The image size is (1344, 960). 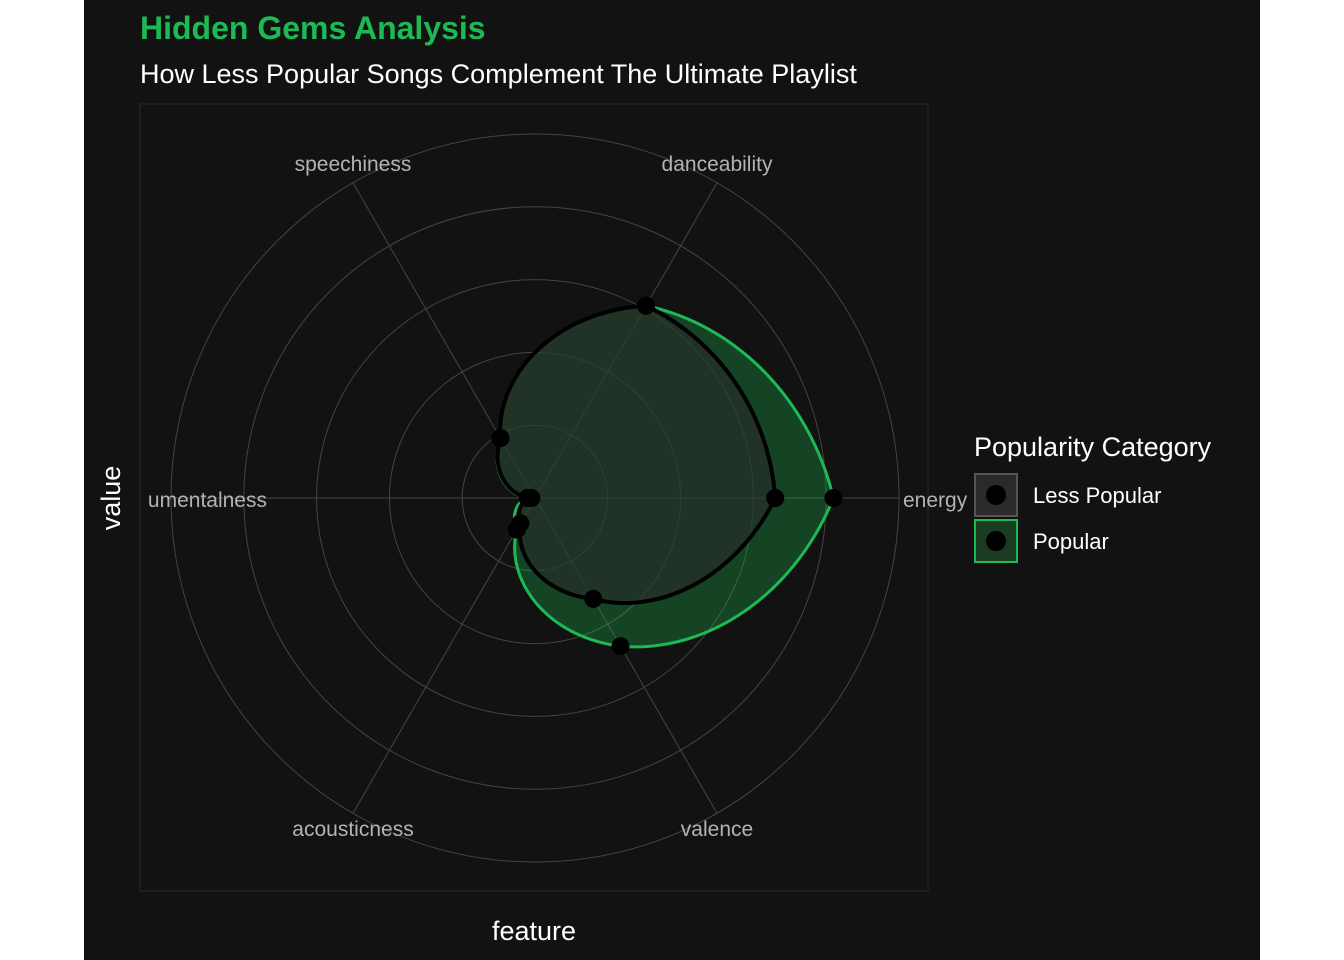 What do you see at coordinates (352, 829) in the screenshot?
I see `feature-label: acousticness` at bounding box center [352, 829].